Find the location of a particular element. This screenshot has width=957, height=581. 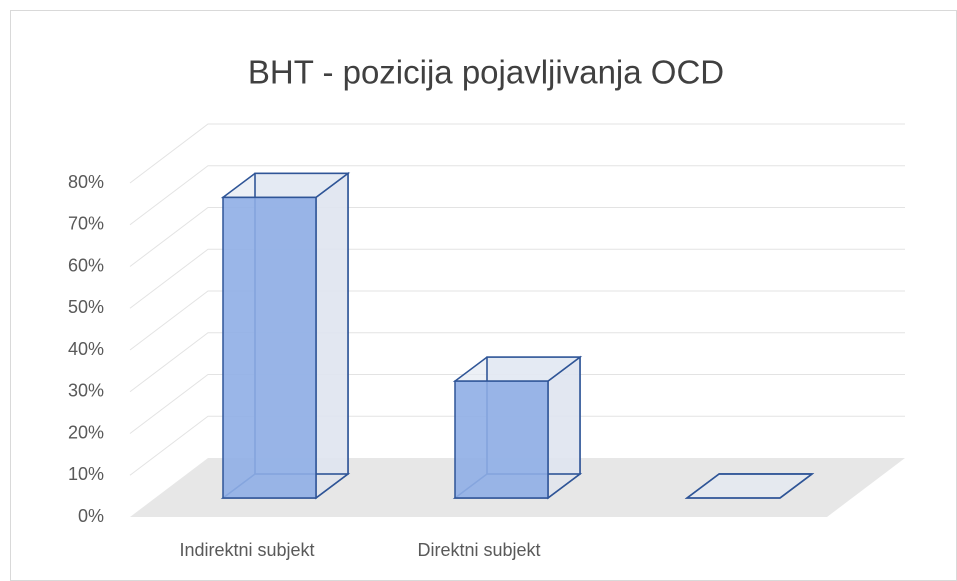

y-tick-label: 80% is located at coordinates (86, 182).